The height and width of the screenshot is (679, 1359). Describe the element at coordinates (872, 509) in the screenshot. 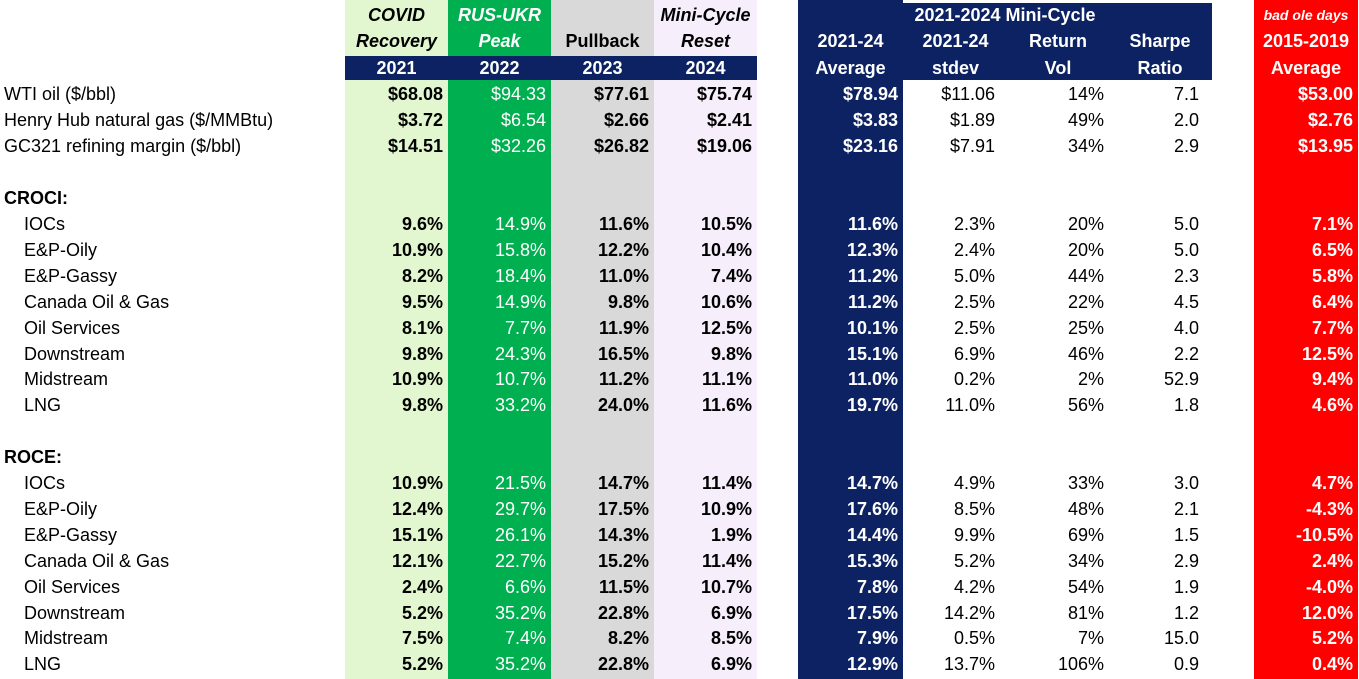

I see `roce-e-p-oily-avg-2021-24-cell: 17.6%` at that location.